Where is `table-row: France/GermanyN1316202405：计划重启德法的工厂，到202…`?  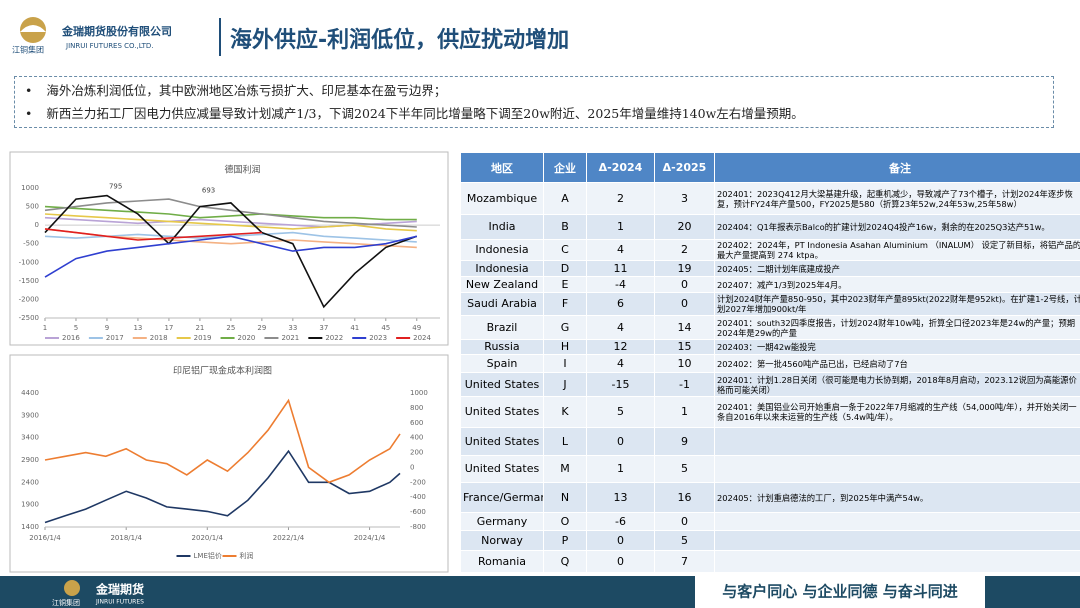
table-row: France/GermanyN1316202405：计划重启德法的工厂，到202… is located at coordinates (770, 497).